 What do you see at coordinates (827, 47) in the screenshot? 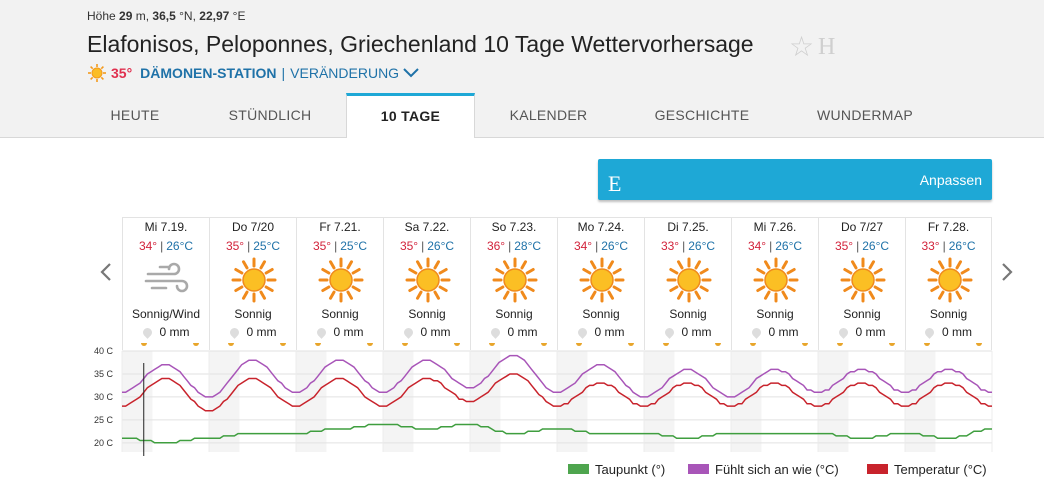
I see `history-icon: H` at bounding box center [827, 47].